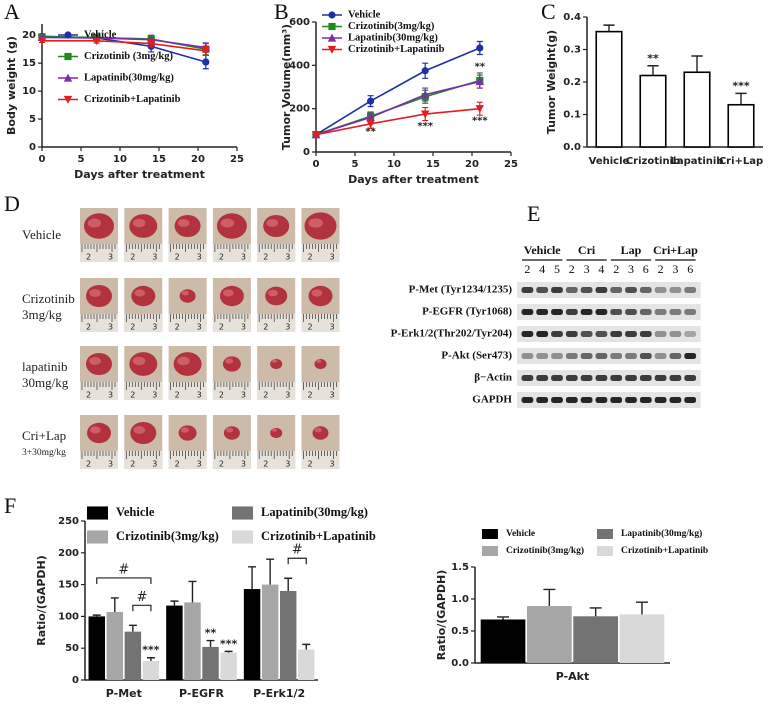  What do you see at coordinates (68, 521) in the screenshot?
I see `y-tick-label: 250` at bounding box center [68, 521].